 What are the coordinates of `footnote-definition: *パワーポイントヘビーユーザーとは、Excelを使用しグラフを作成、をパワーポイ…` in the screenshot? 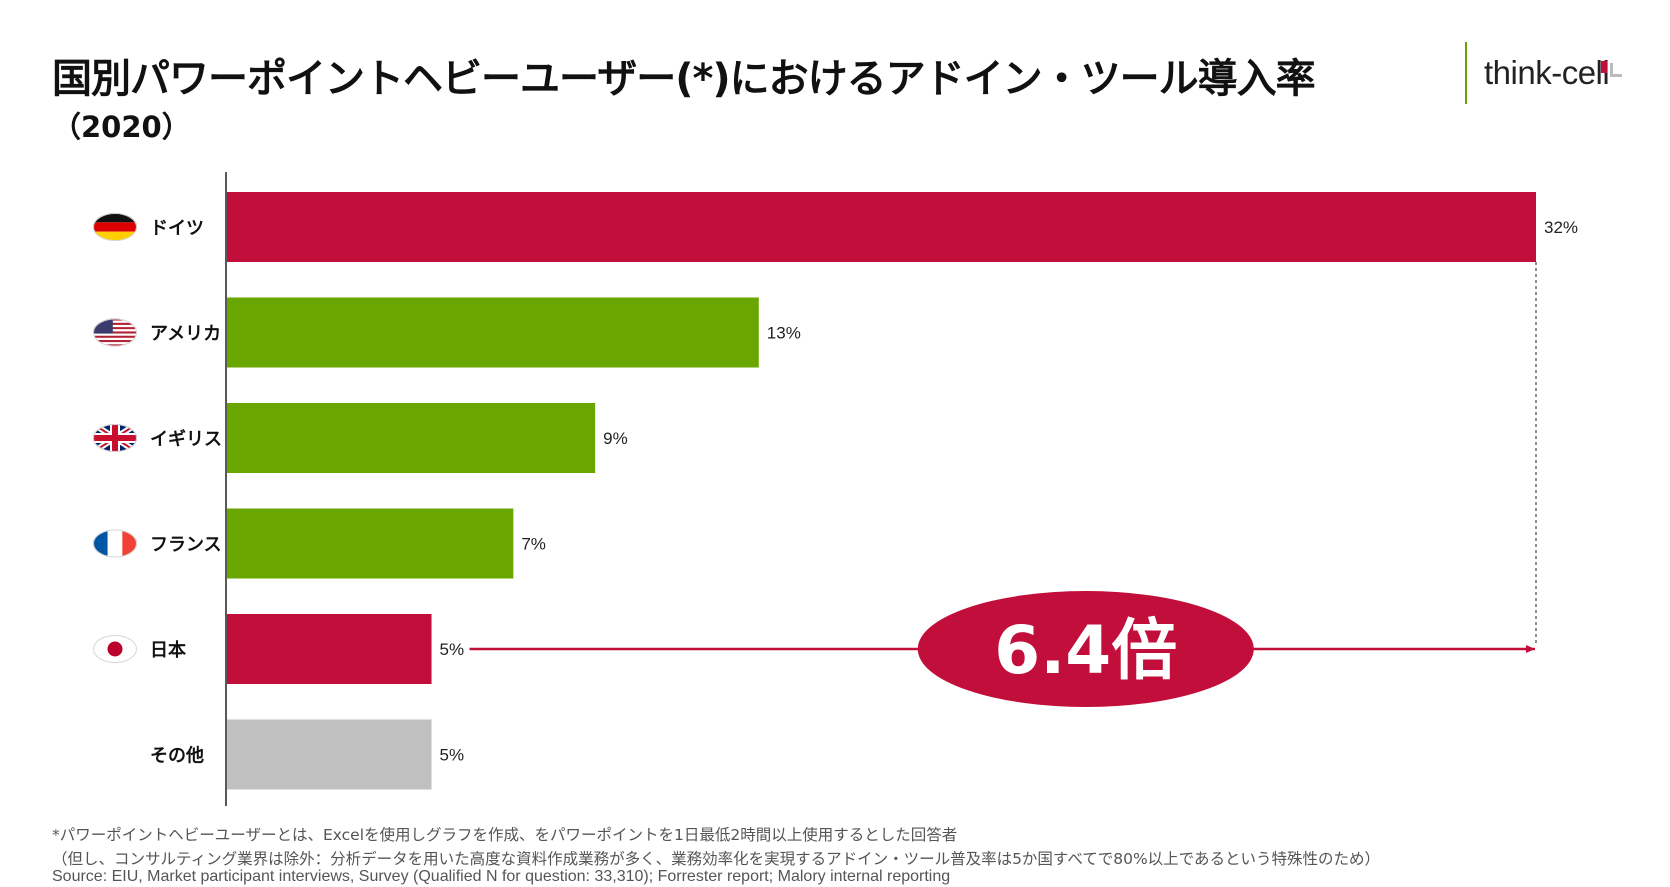 It's located at (505, 835).